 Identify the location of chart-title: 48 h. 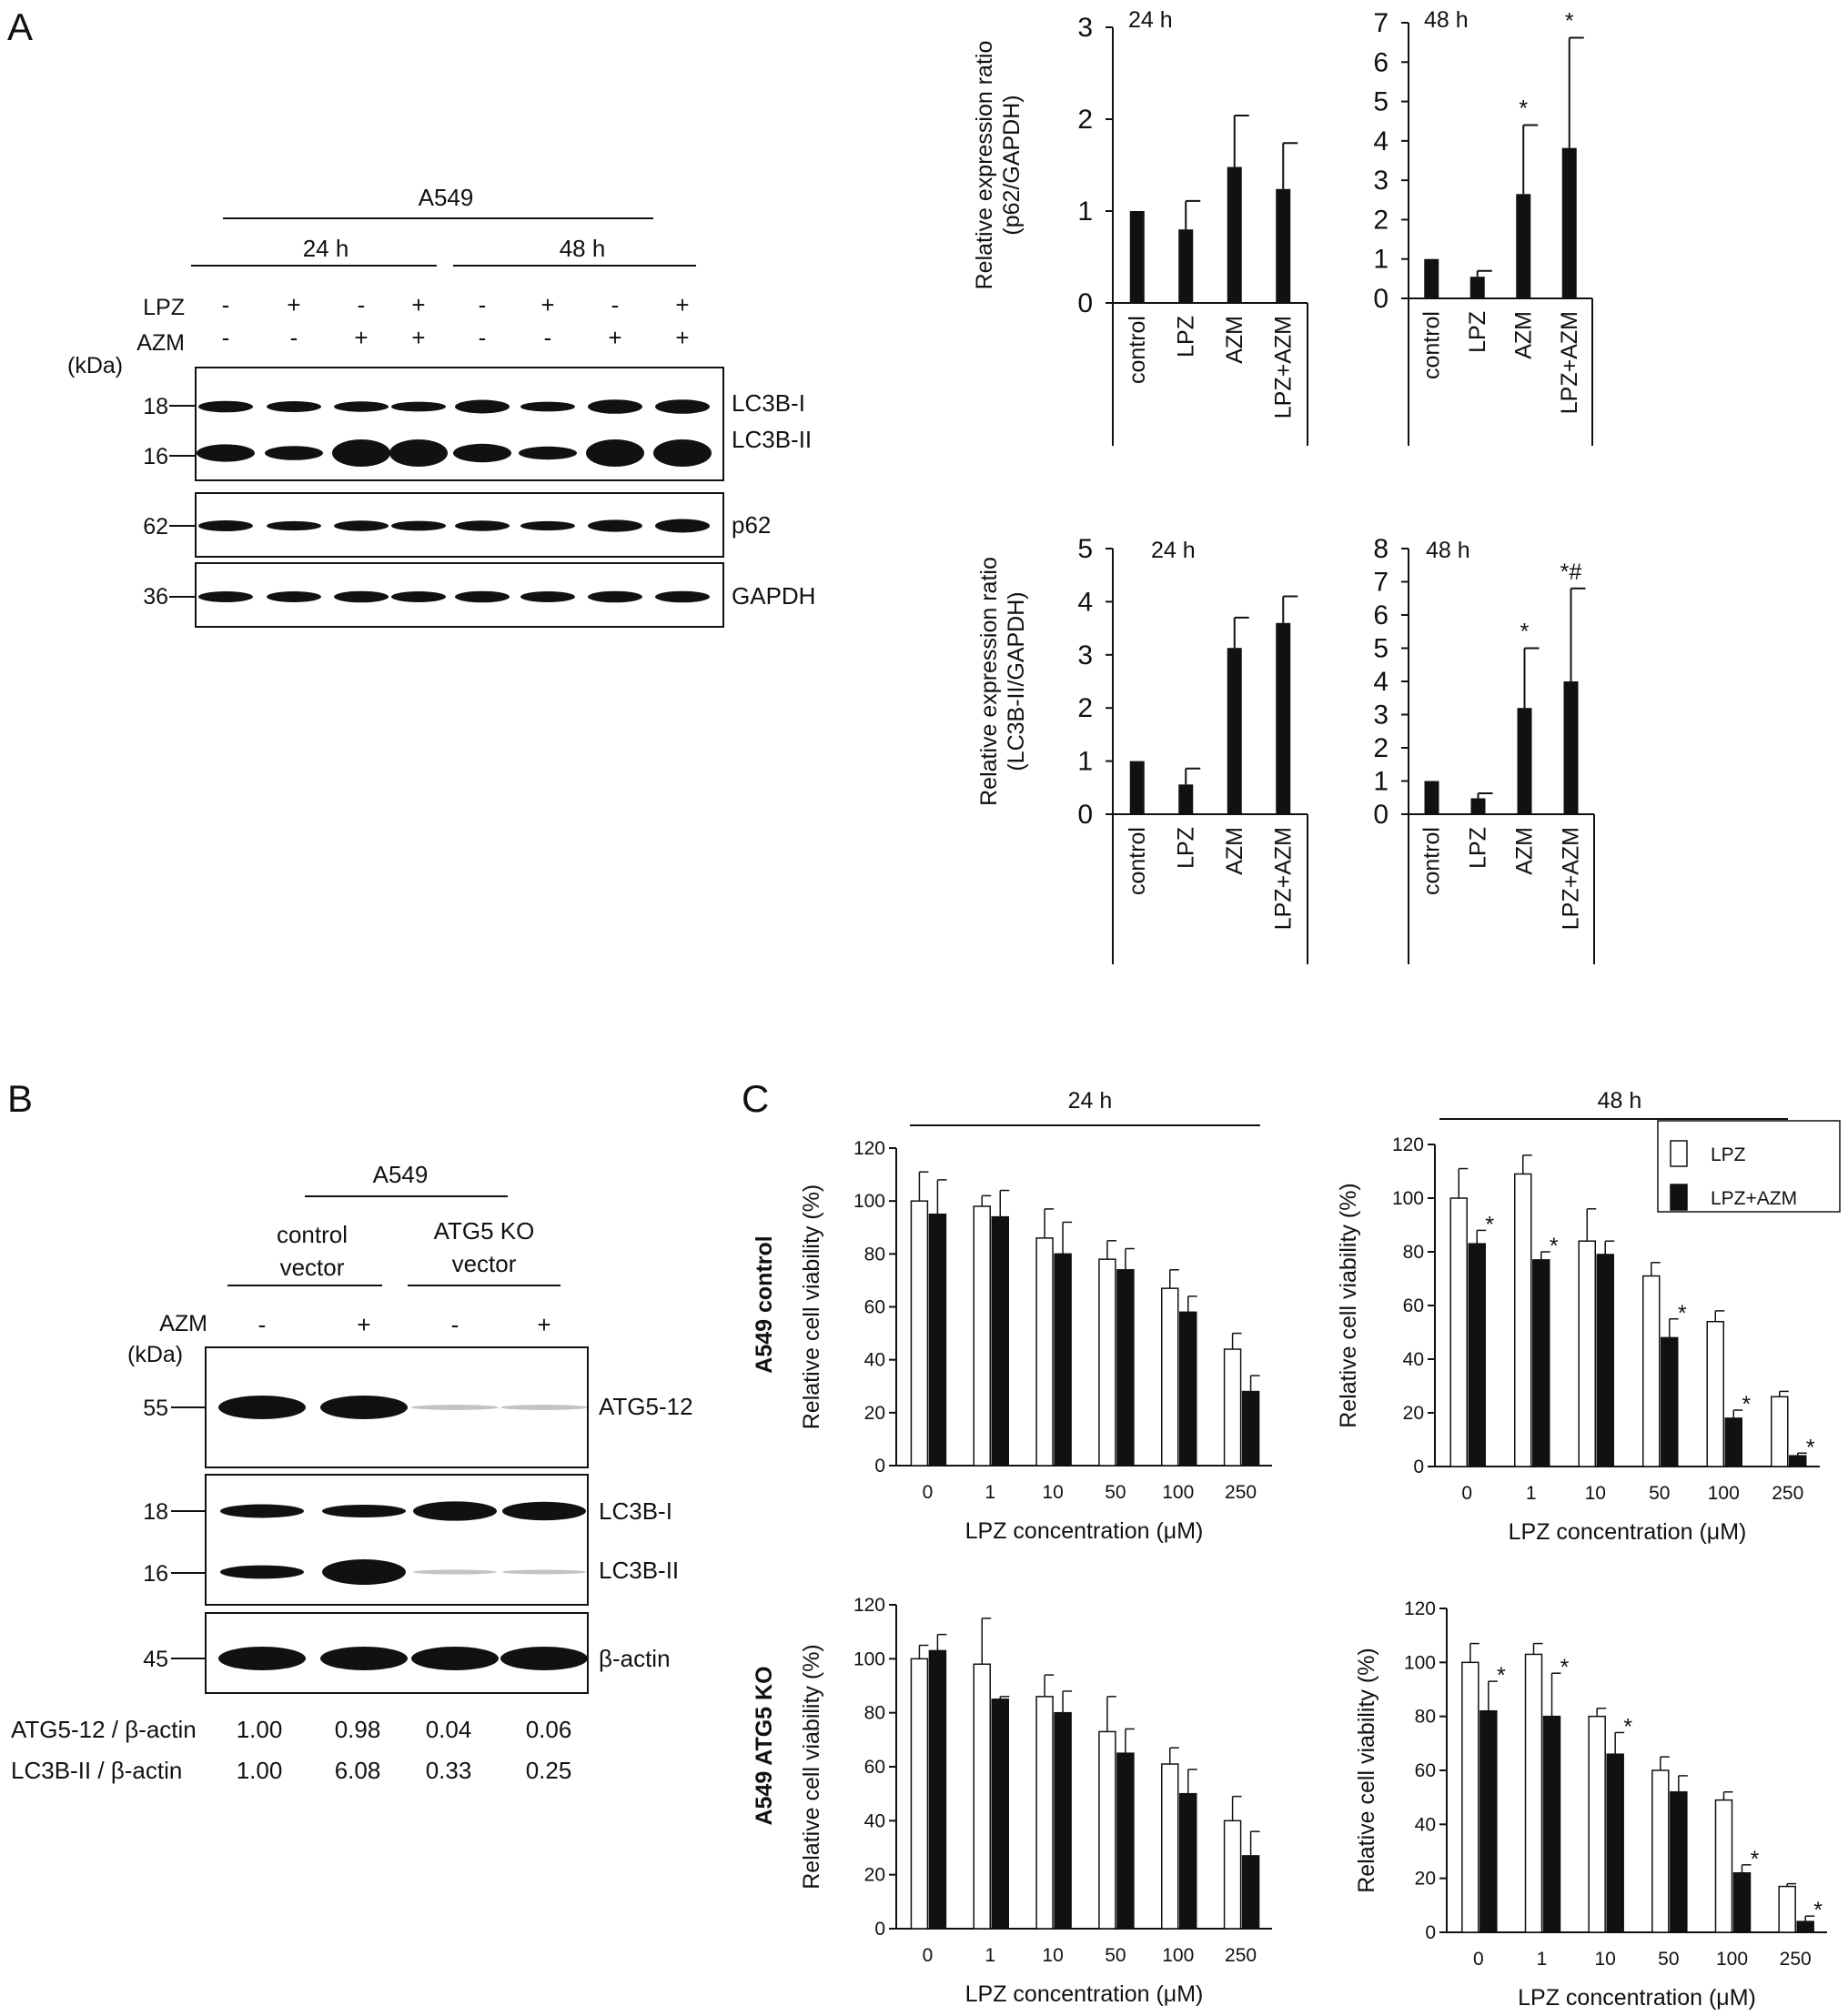
(1448, 551).